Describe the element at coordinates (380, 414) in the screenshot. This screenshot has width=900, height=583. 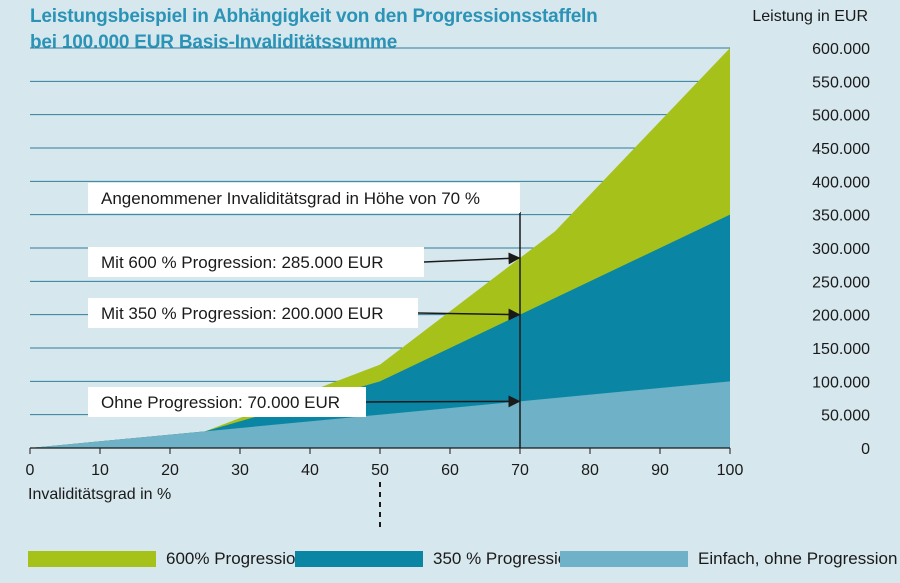
I see `series-area` at that location.